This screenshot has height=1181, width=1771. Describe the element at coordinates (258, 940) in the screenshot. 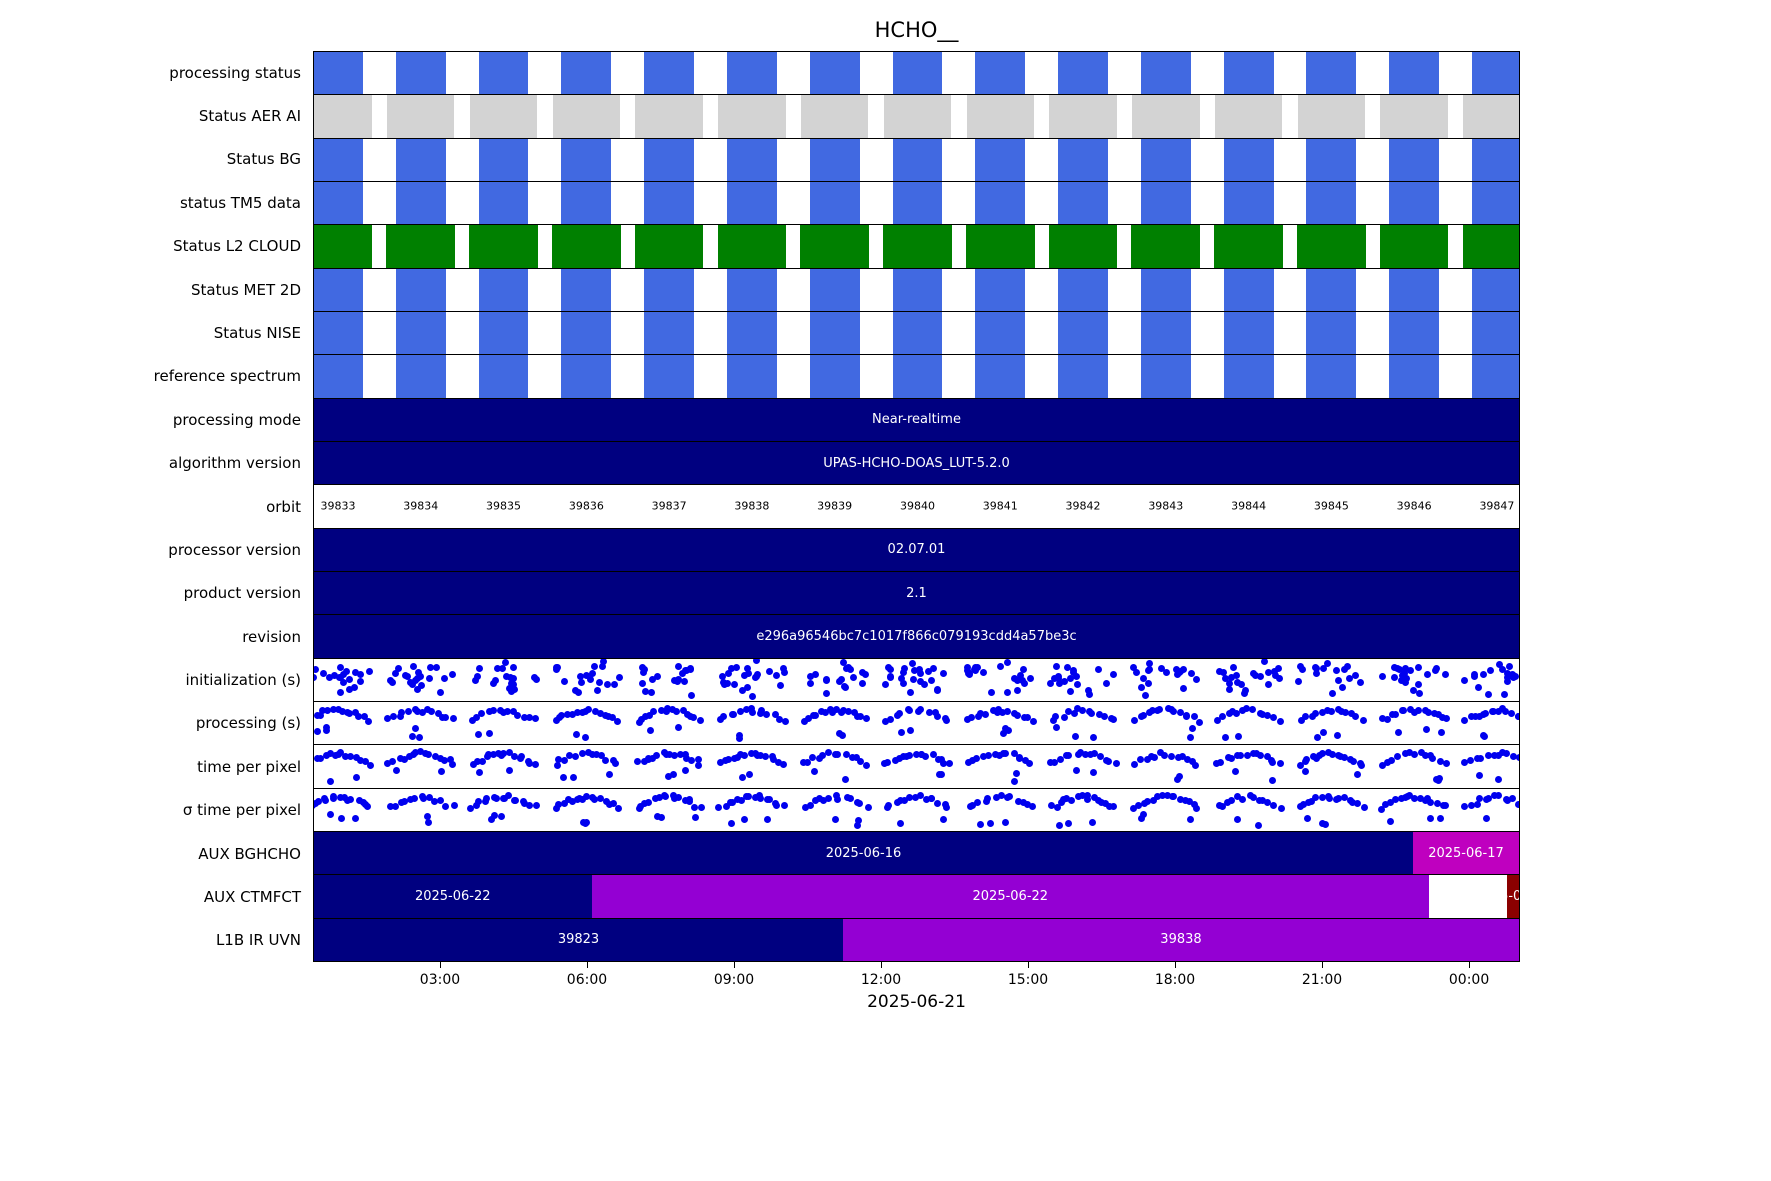

I see `row-label-l1b-ir-uvn: L1B IR UVN` at that location.